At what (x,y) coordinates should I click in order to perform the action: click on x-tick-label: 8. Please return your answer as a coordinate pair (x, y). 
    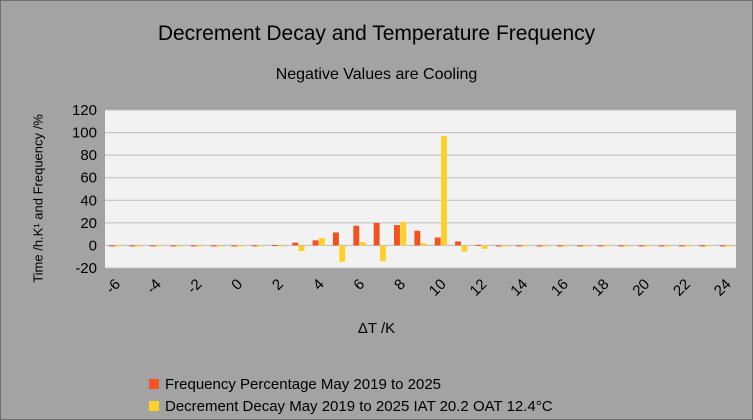
    Looking at the image, I should click on (400, 285).